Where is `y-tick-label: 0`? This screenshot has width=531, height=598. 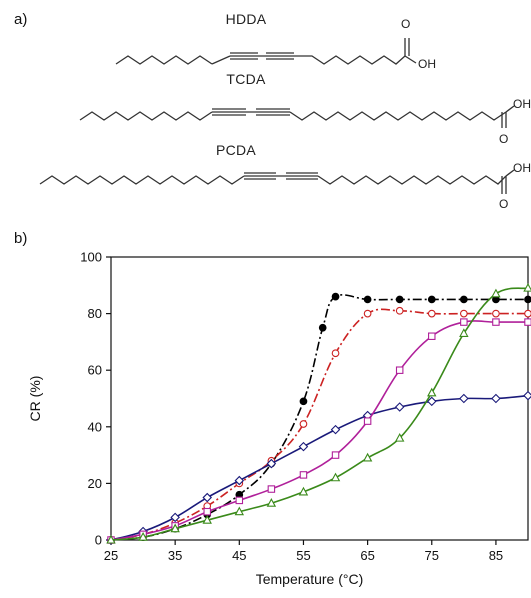
y-tick-label: 0 is located at coordinates (98, 540).